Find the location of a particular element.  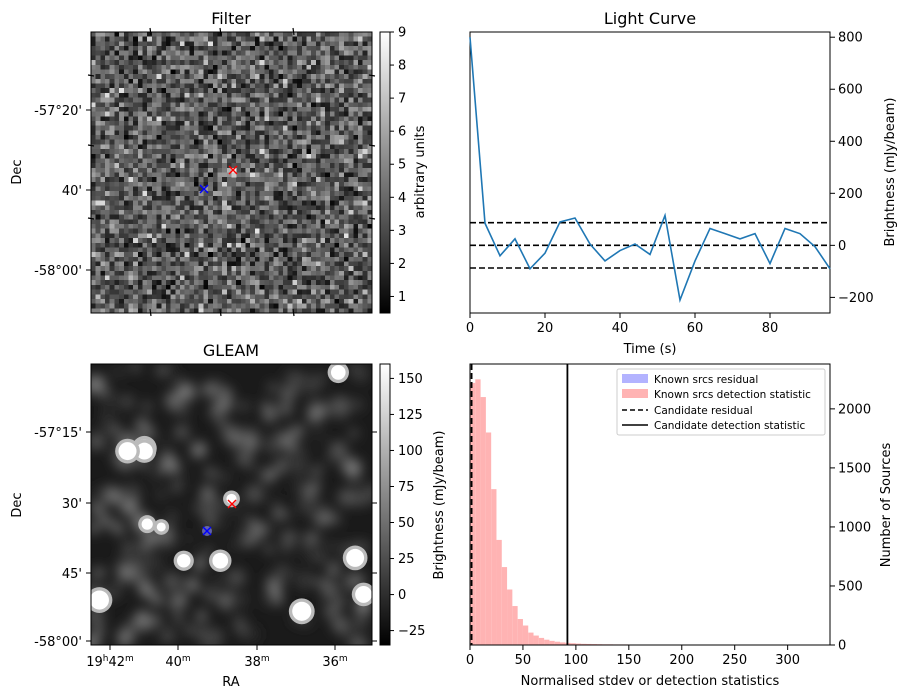

lightcurve-xtick-label: 40 is located at coordinates (620, 328).